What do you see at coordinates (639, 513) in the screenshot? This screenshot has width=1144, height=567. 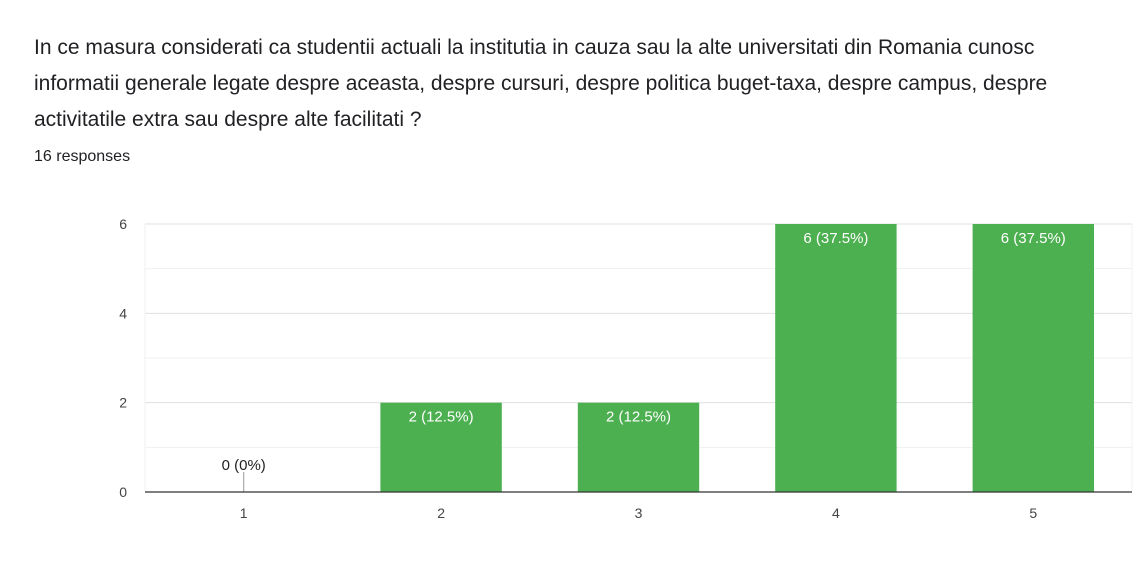 I see `x-tick-label: 3` at bounding box center [639, 513].